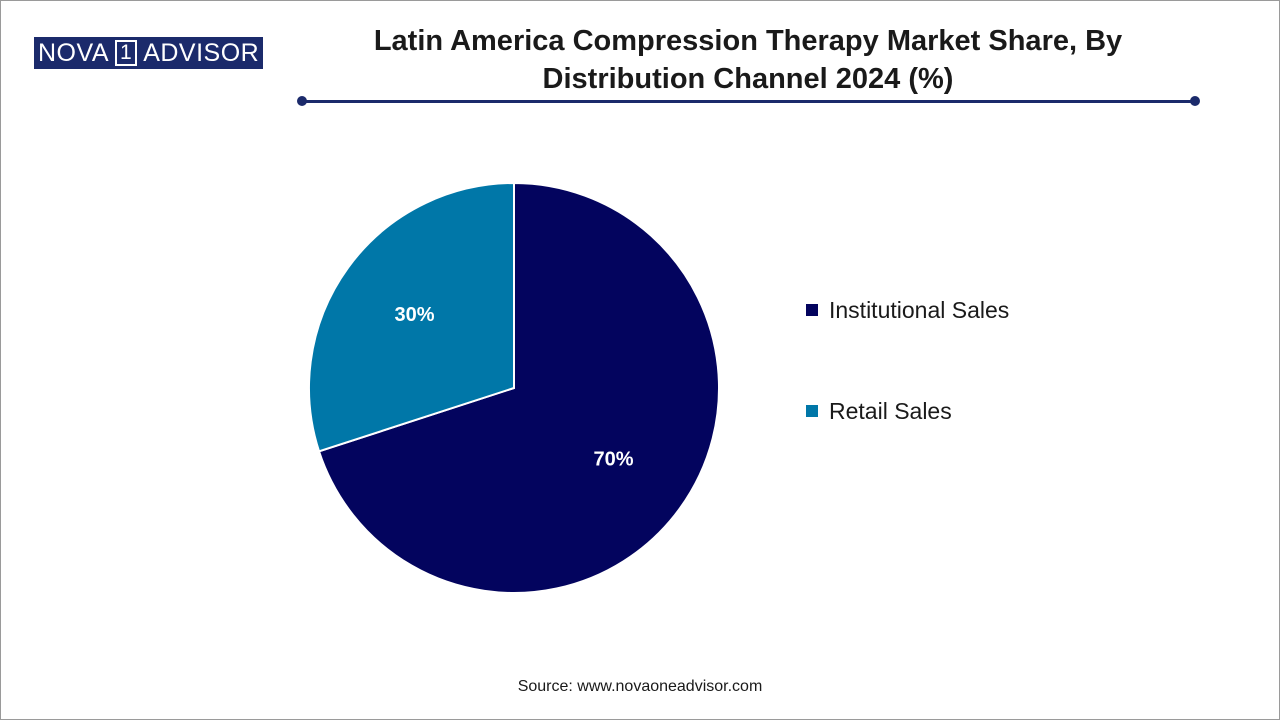 Image resolution: width=1280 pixels, height=720 pixels. I want to click on pie-label-institutional-sales: 70%, so click(613, 460).